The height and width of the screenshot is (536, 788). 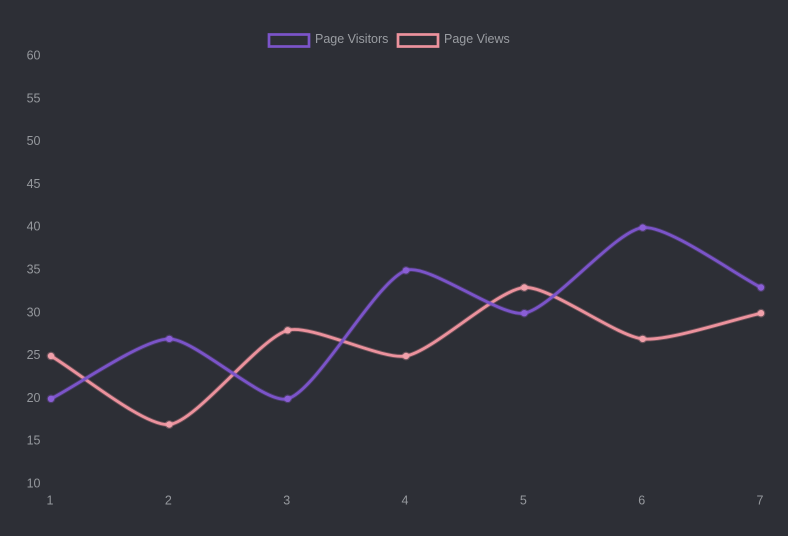 I want to click on svg-text: 2, so click(x=168, y=501).